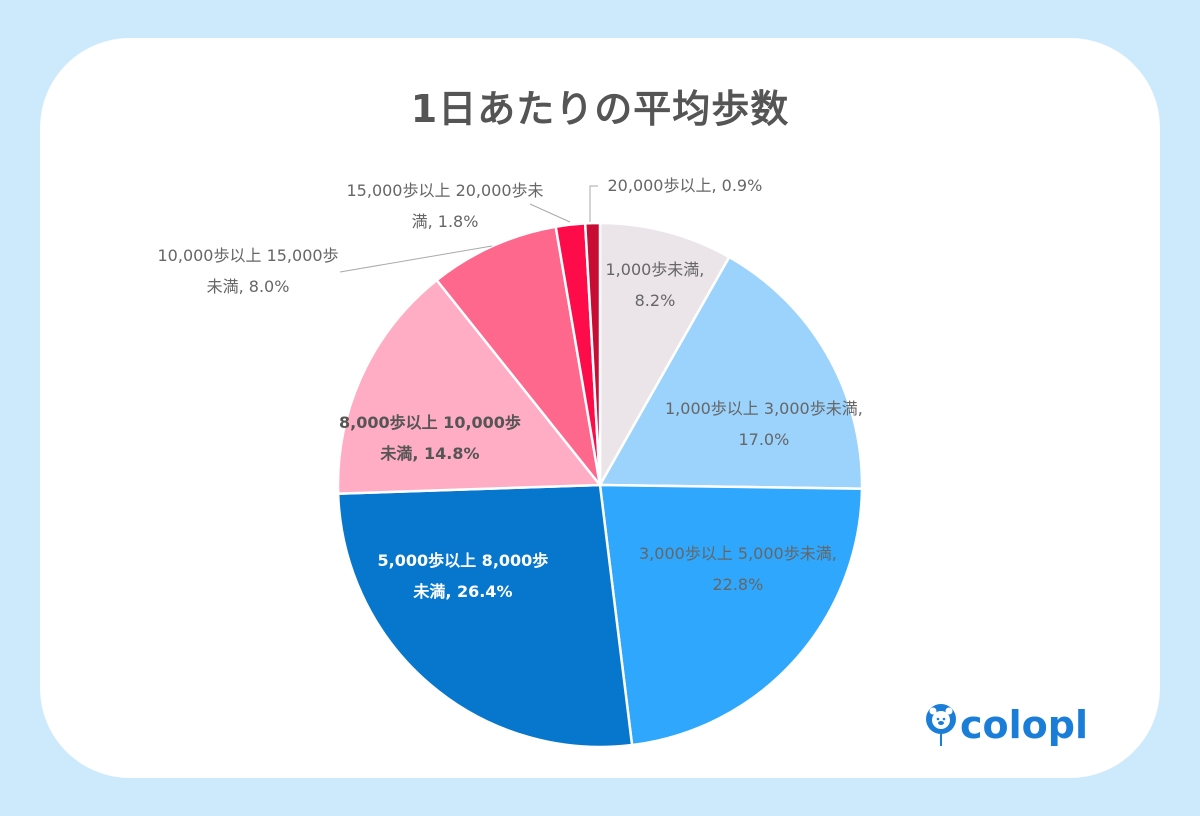 Image resolution: width=1200 pixels, height=816 pixels. What do you see at coordinates (463, 576) in the screenshot?
I see `data-label: 5,000歩以上 8,000歩 未満, 26.4%` at bounding box center [463, 576].